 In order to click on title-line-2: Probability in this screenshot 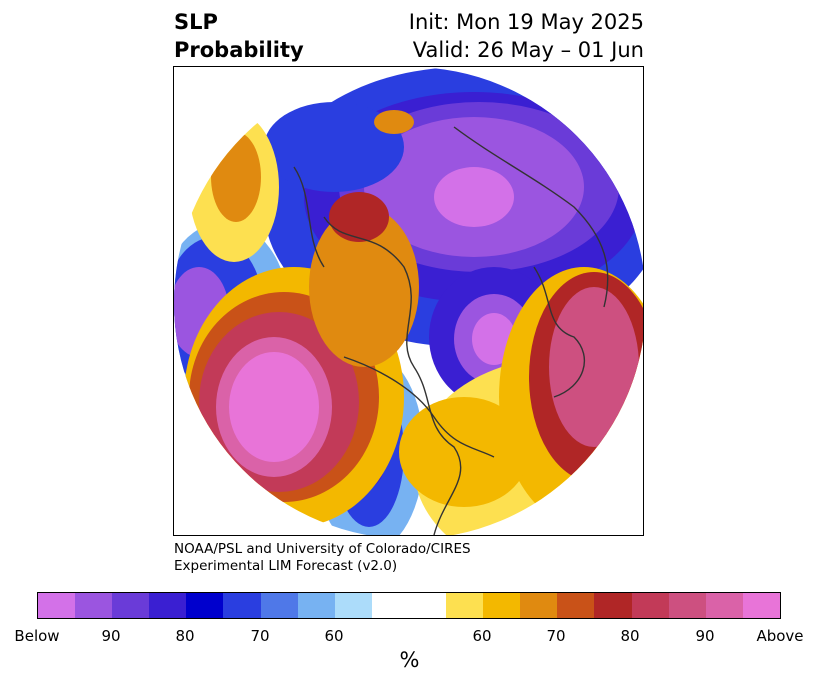, I will do `click(239, 50)`.